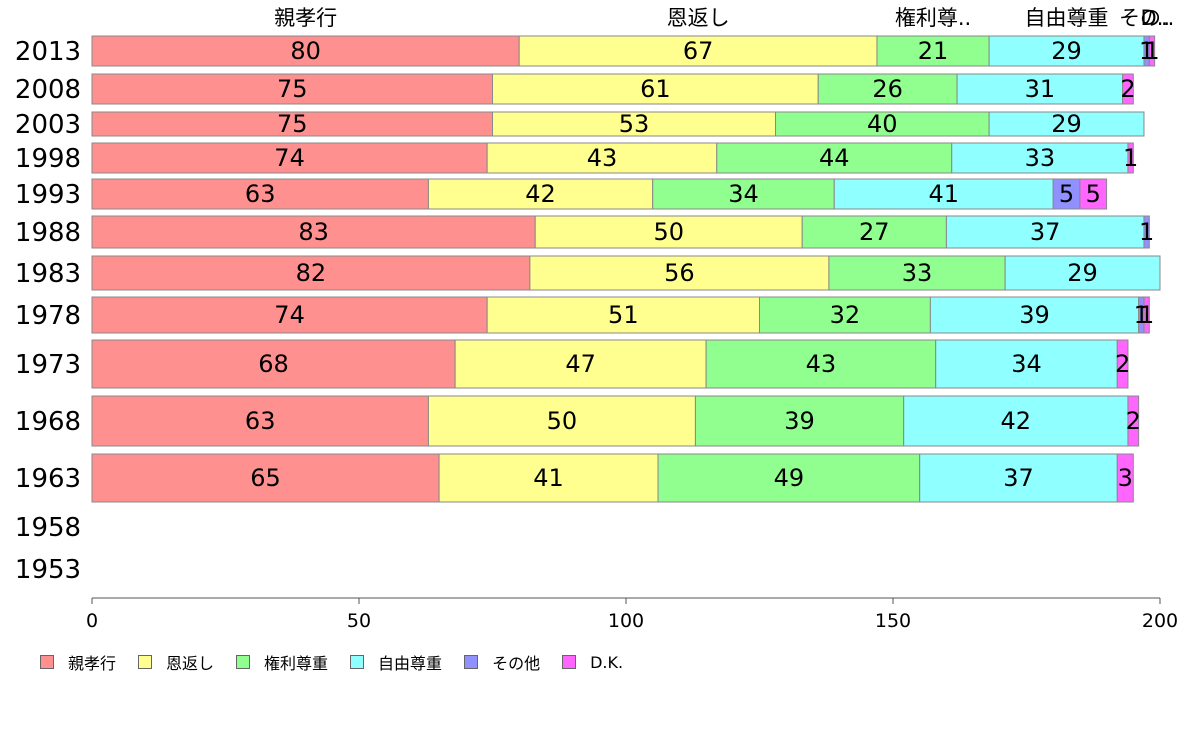 The height and width of the screenshot is (736, 1188). Describe the element at coordinates (882, 124) in the screenshot. I see `bar-value-label: 40` at that location.